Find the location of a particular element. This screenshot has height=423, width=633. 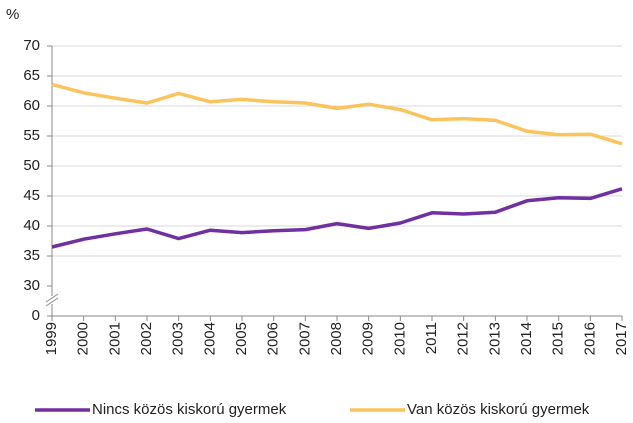

axis-break-gap is located at coordinates (52, 300).